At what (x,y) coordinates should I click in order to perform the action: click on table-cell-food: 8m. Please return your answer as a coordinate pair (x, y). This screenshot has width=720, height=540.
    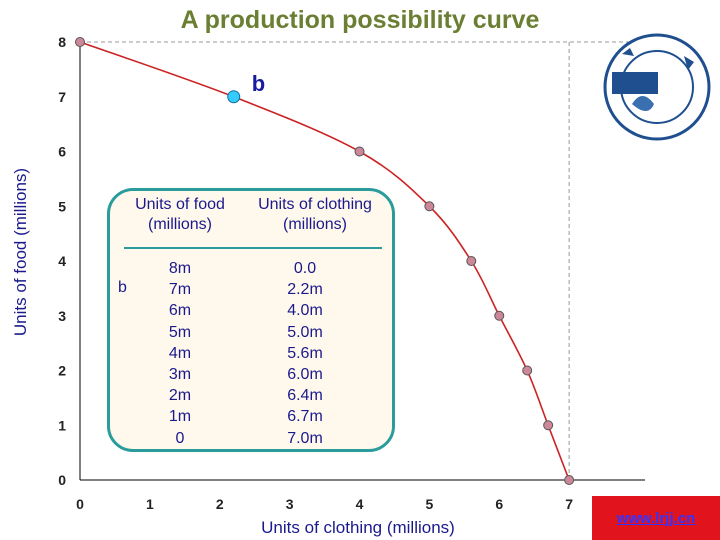
    Looking at the image, I should click on (180, 268).